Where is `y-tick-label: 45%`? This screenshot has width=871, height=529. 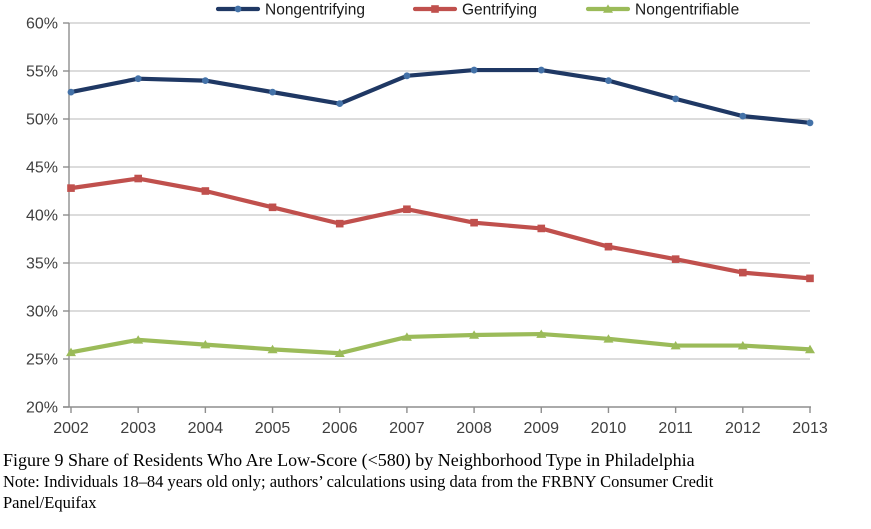 y-tick-label: 45% is located at coordinates (42, 168).